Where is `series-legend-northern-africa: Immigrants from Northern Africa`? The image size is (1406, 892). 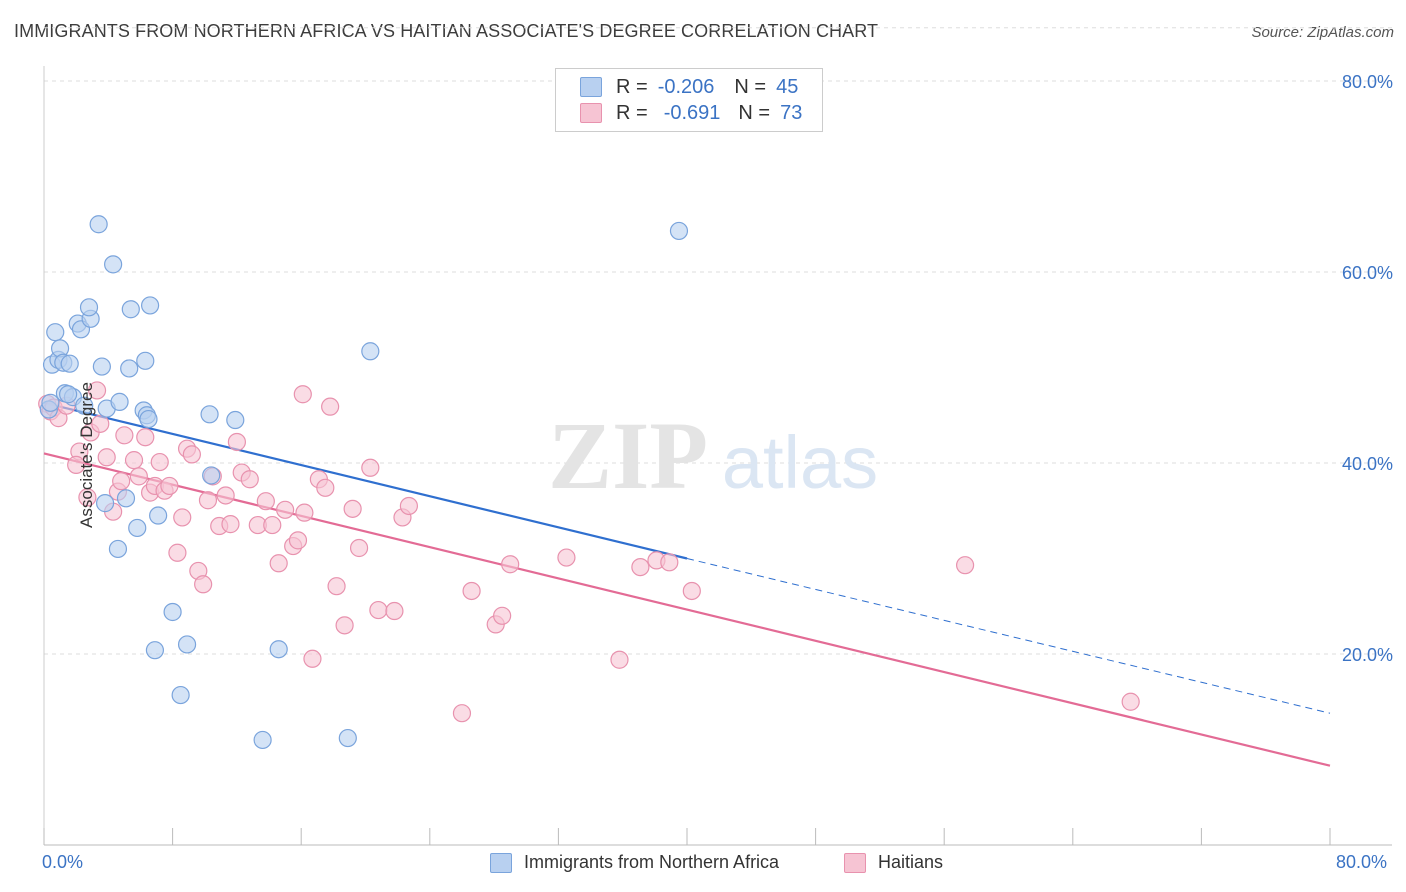
series-legend-northern-africa: Immigrants from Northern Africa is located at coordinates (634, 862).